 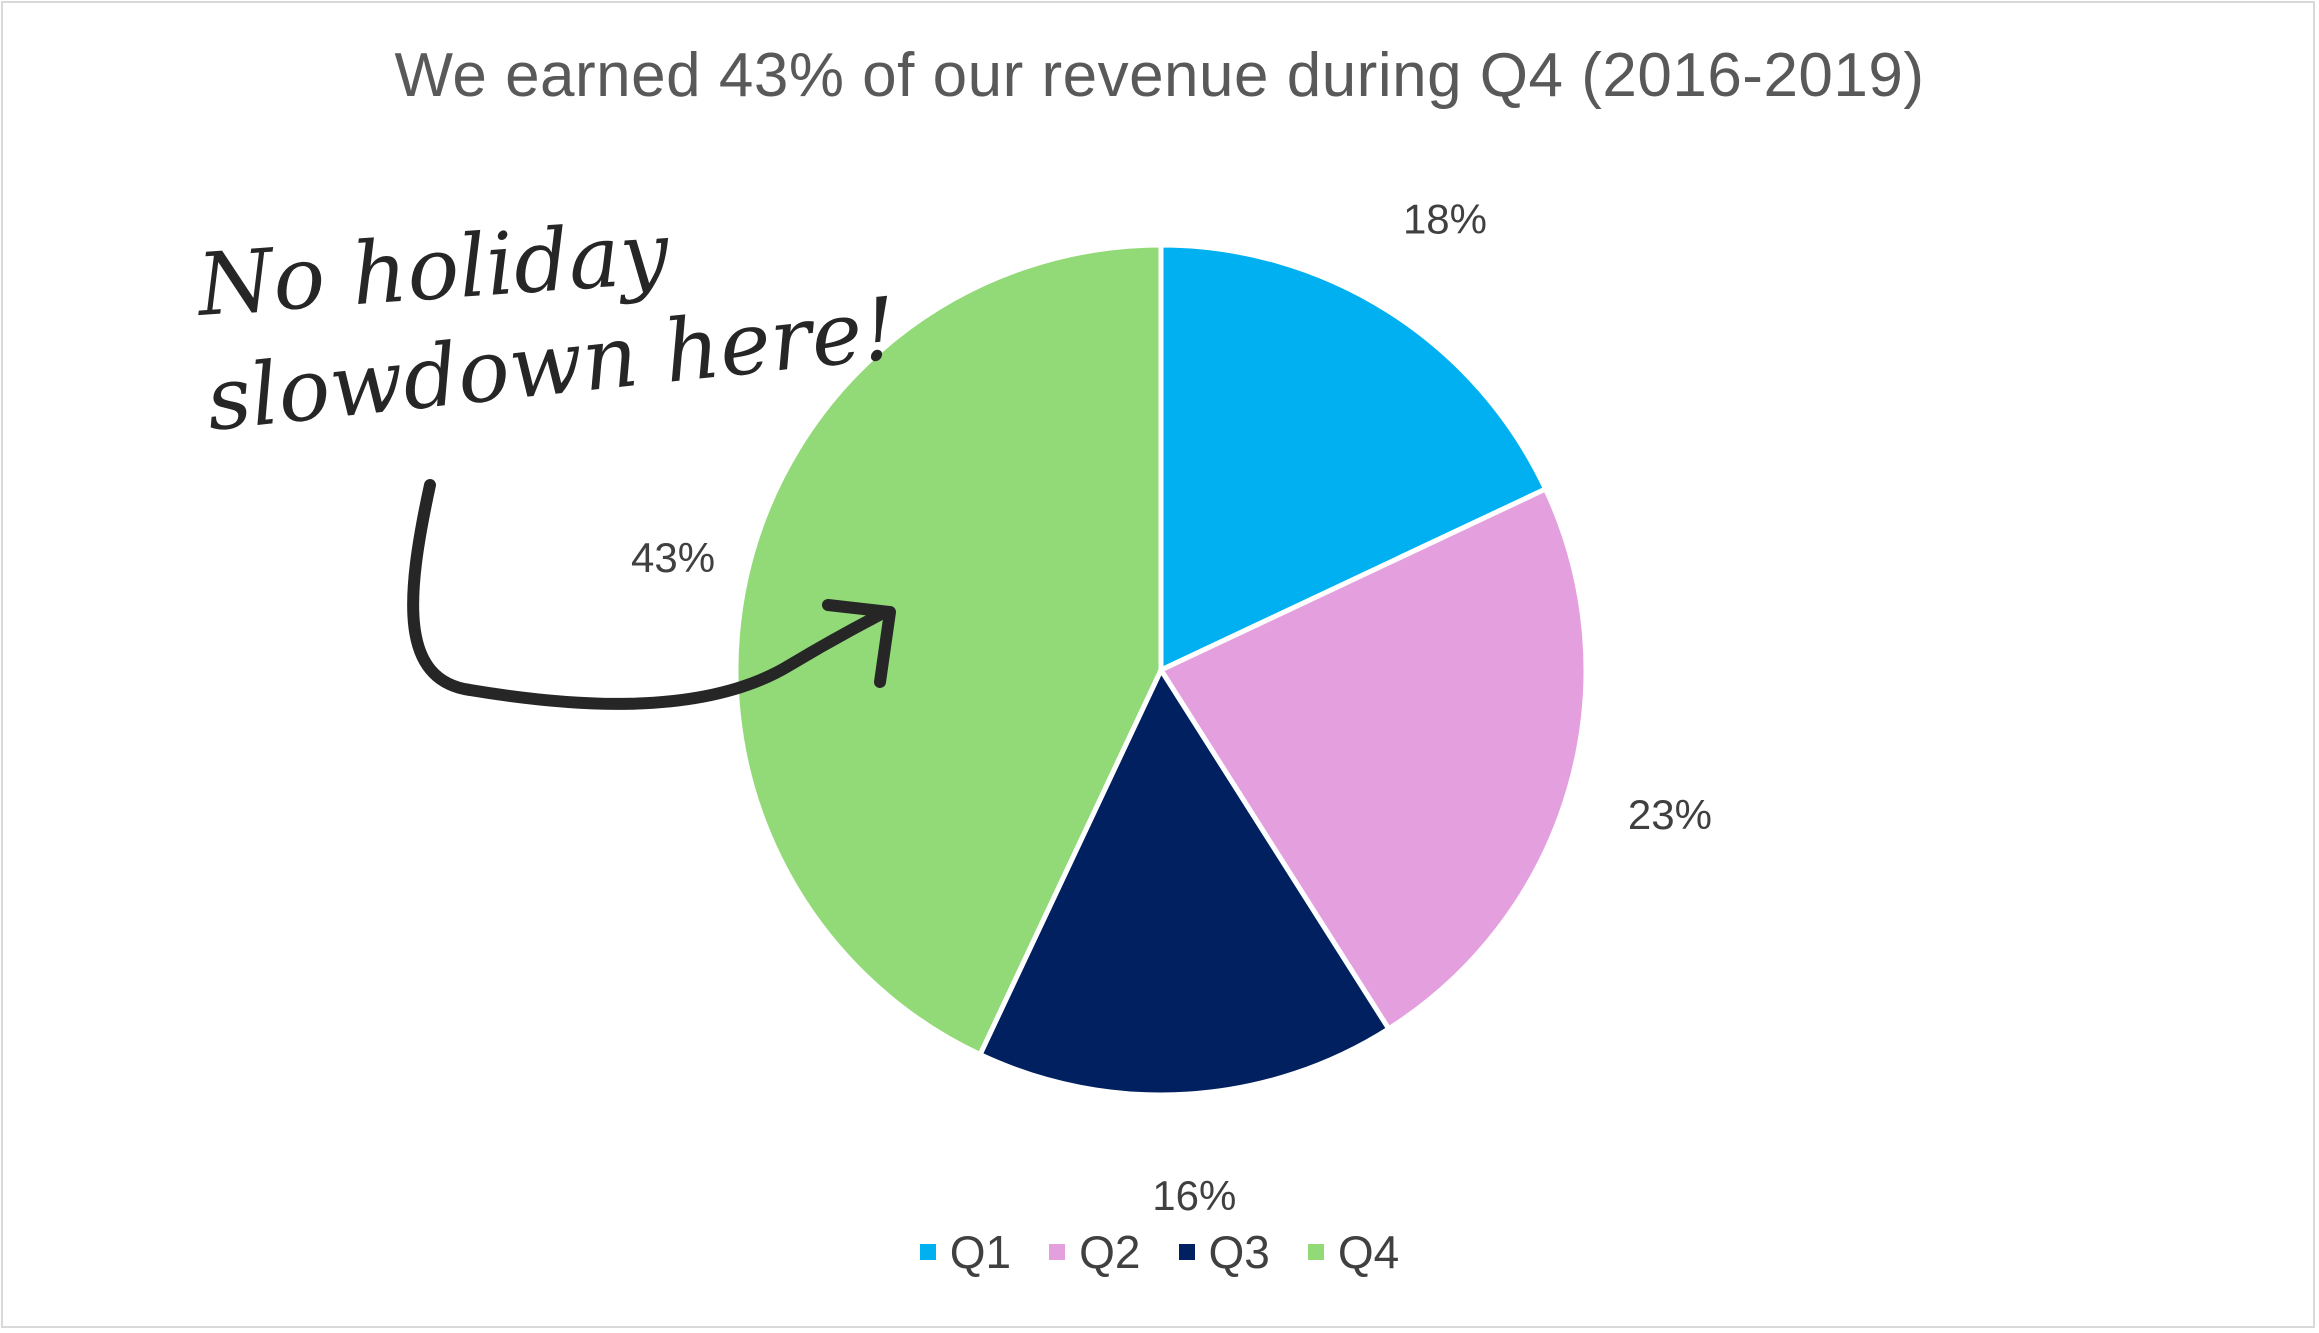 What do you see at coordinates (1184, 881) in the screenshot?
I see `pie-slice-q3` at bounding box center [1184, 881].